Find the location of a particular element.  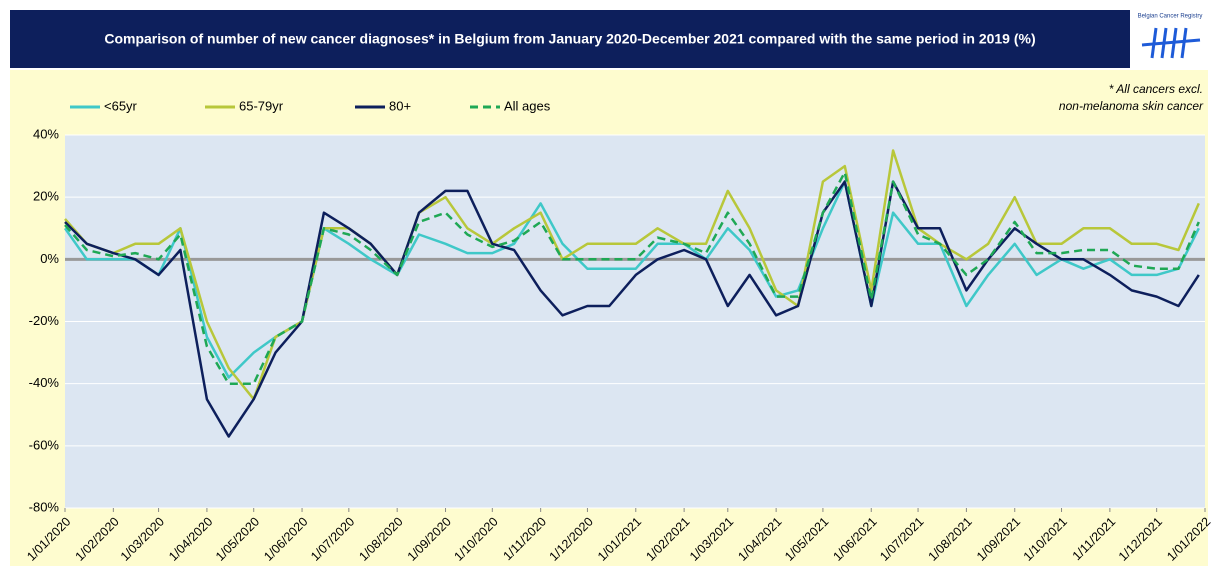

logo: Belgian Cancer Registry is located at coordinates (1170, 36).